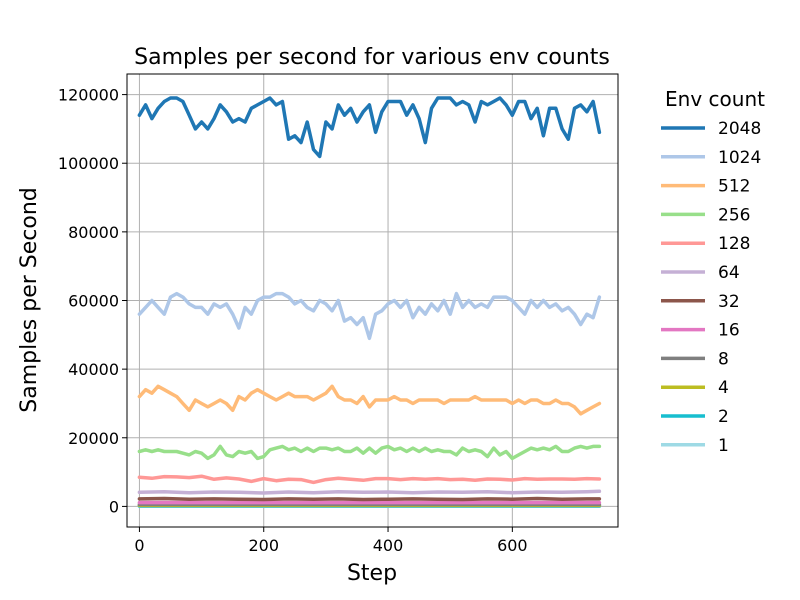  Describe the element at coordinates (388, 545) in the screenshot. I see `x-tick-label: 400` at that location.